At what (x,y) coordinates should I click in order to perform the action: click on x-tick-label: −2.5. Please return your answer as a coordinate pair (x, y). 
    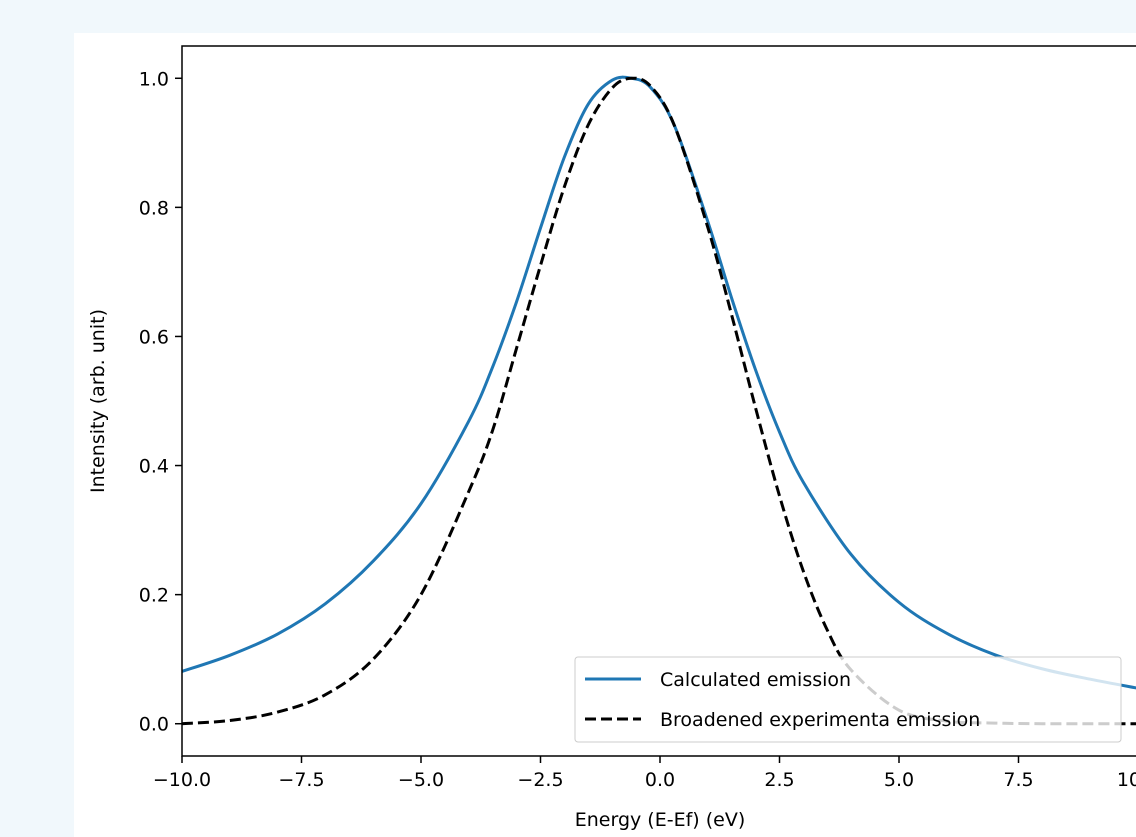
    Looking at the image, I should click on (540, 780).